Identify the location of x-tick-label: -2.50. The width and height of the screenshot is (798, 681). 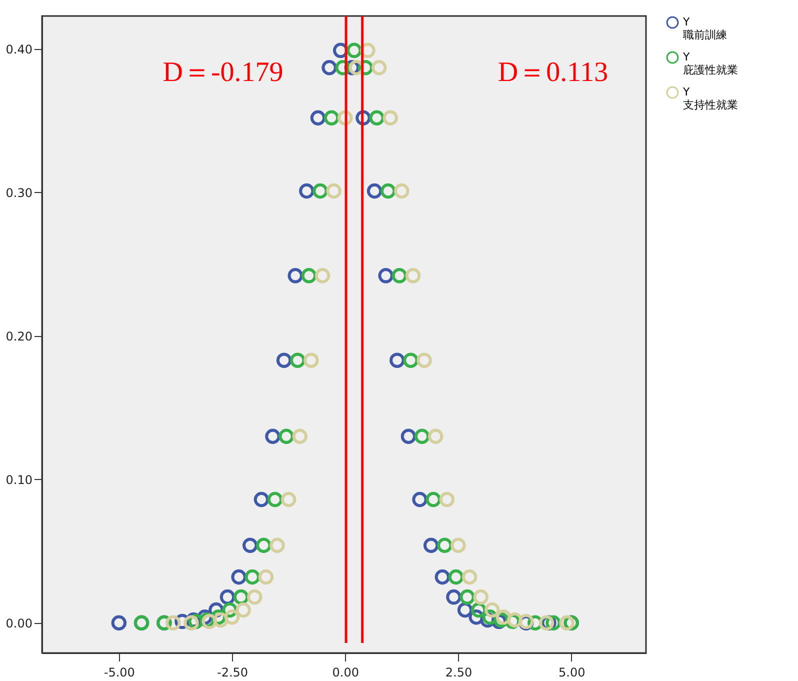
(232, 673).